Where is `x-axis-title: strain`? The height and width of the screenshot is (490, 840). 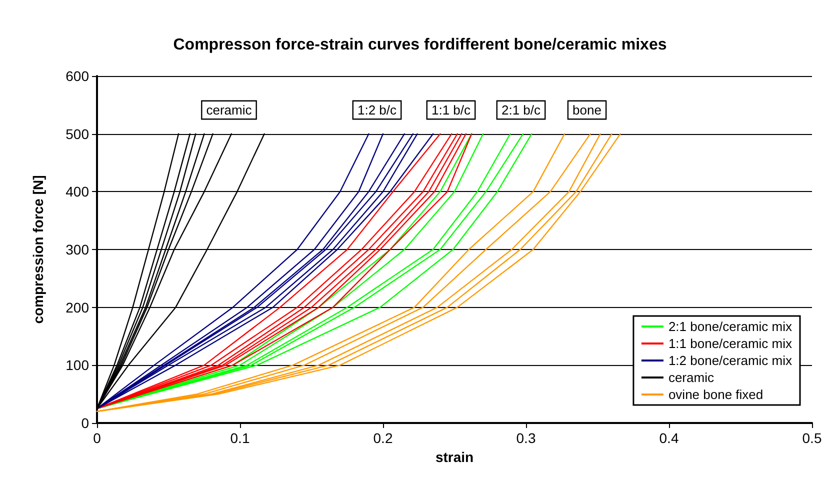 x-axis-title: strain is located at coordinates (454, 456).